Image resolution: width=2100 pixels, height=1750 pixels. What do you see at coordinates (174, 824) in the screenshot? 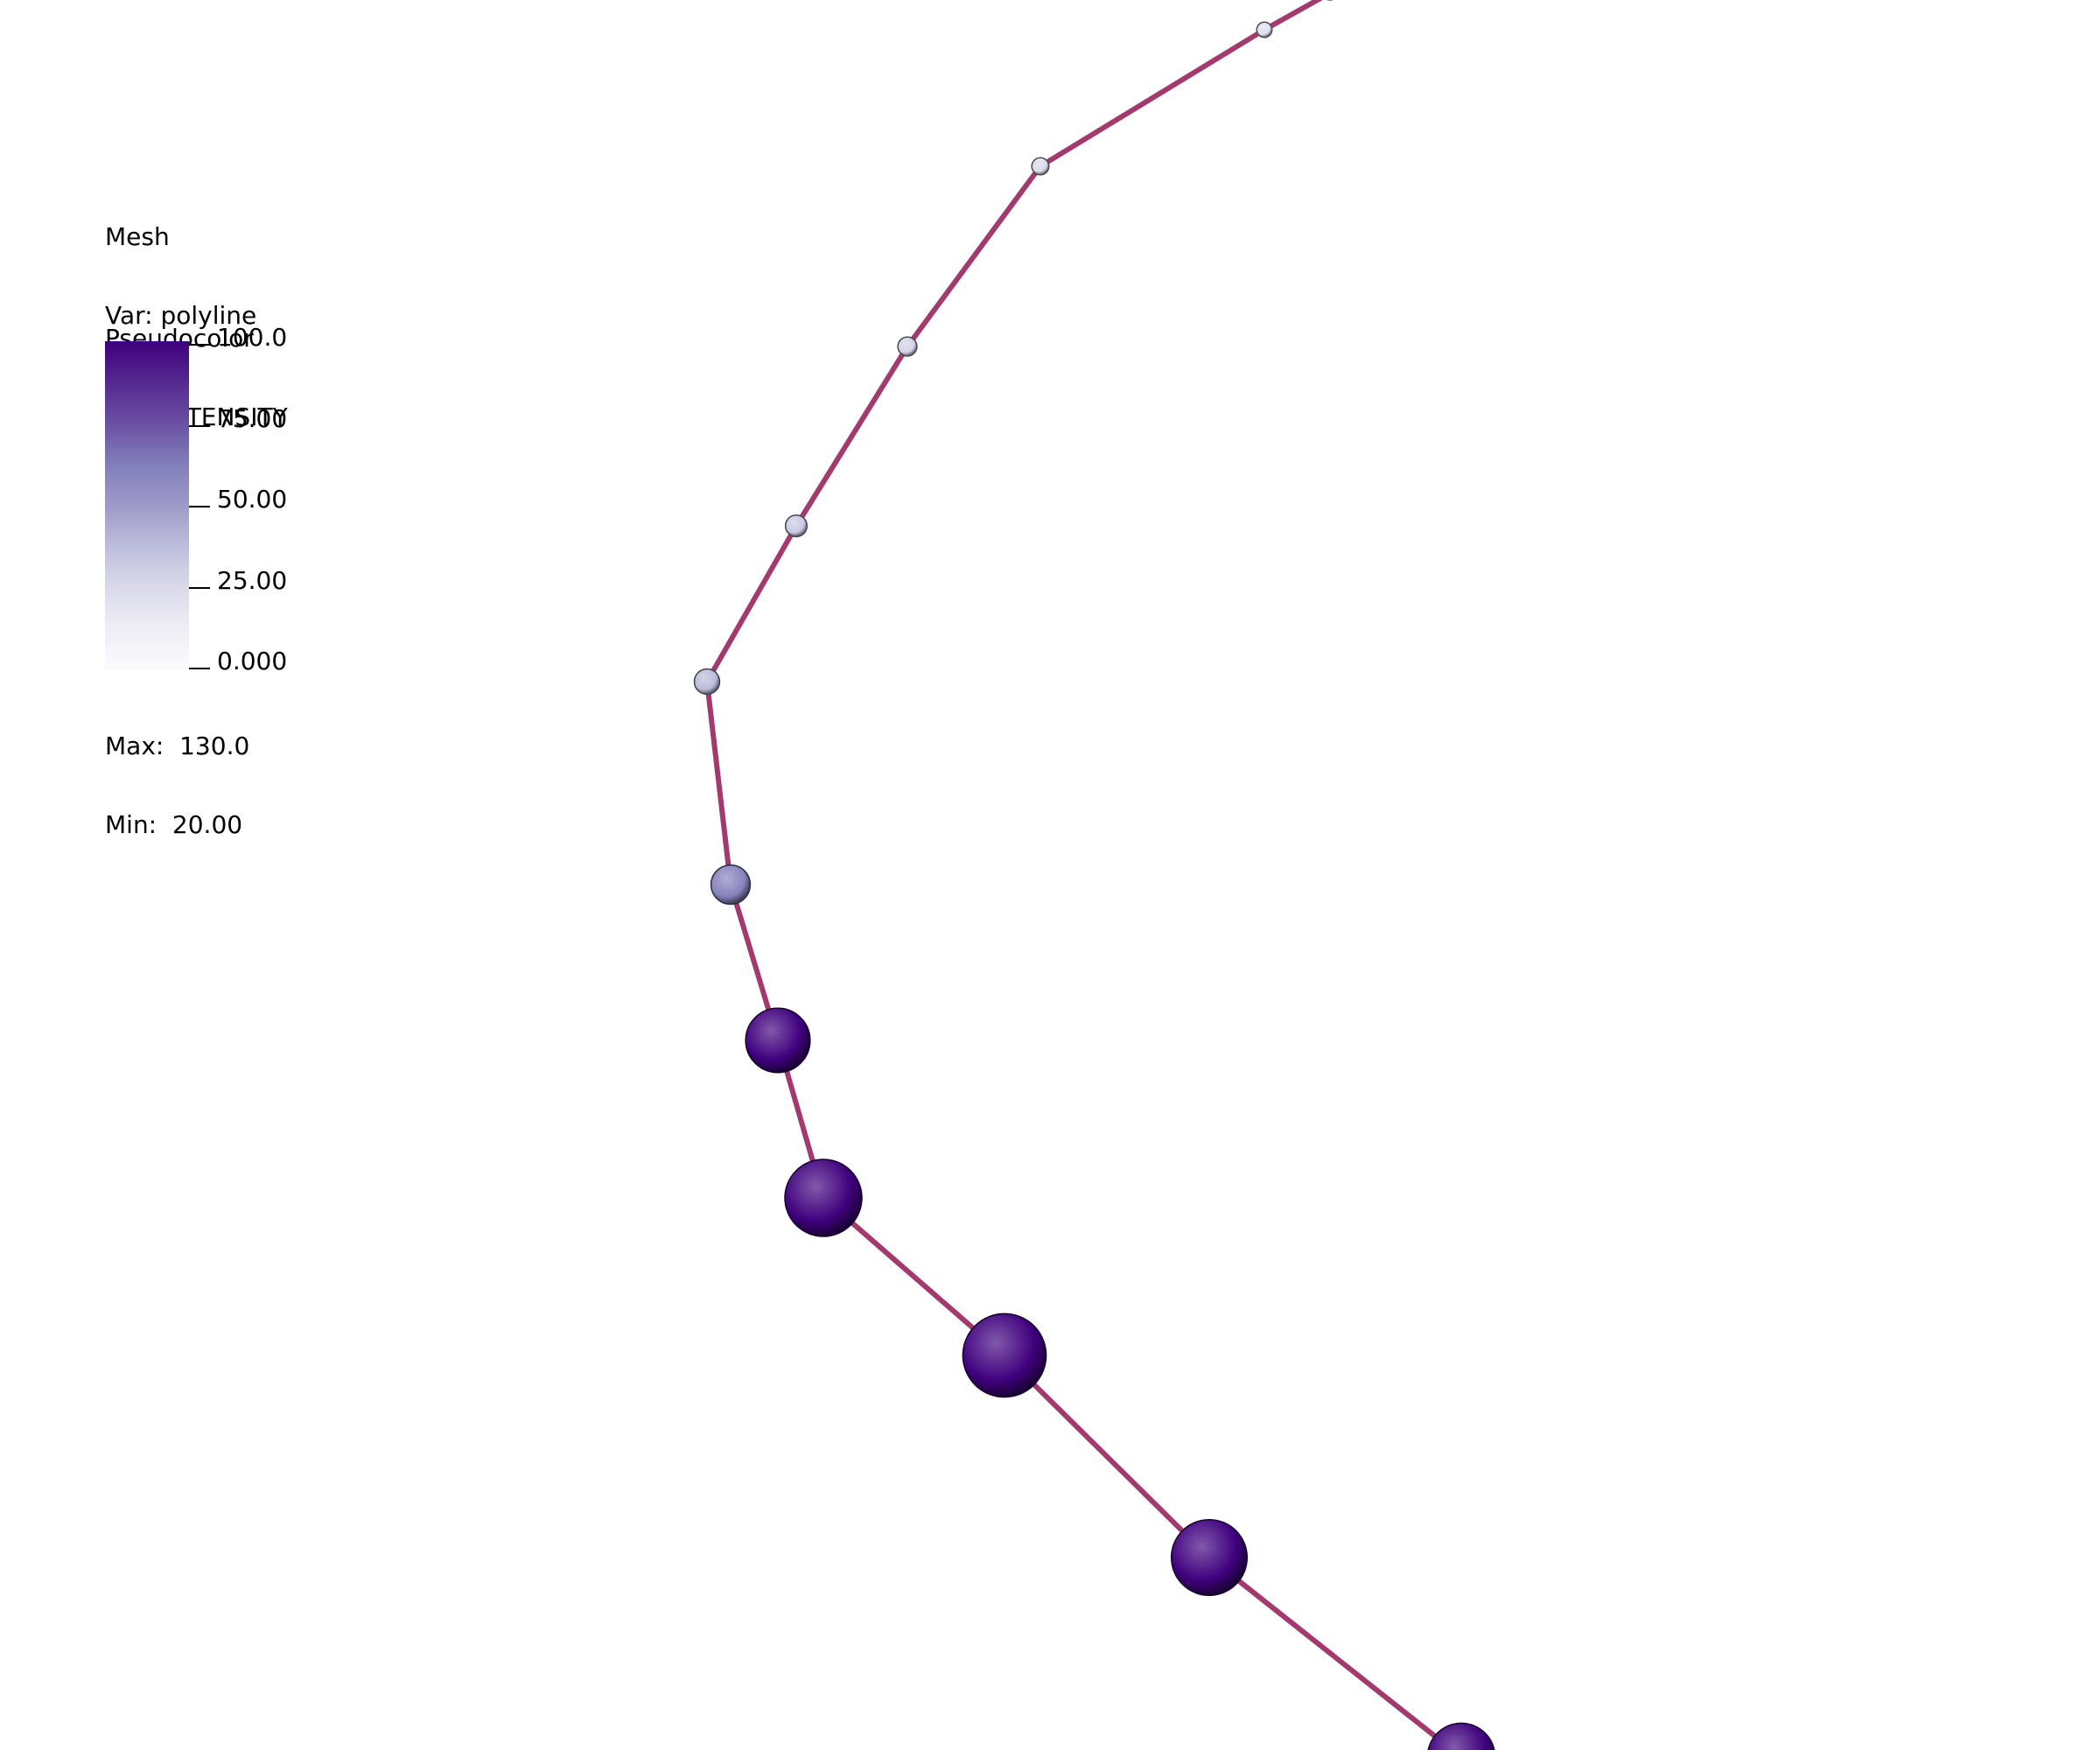
I see `min-value: Min: 20.00` at bounding box center [174, 824].